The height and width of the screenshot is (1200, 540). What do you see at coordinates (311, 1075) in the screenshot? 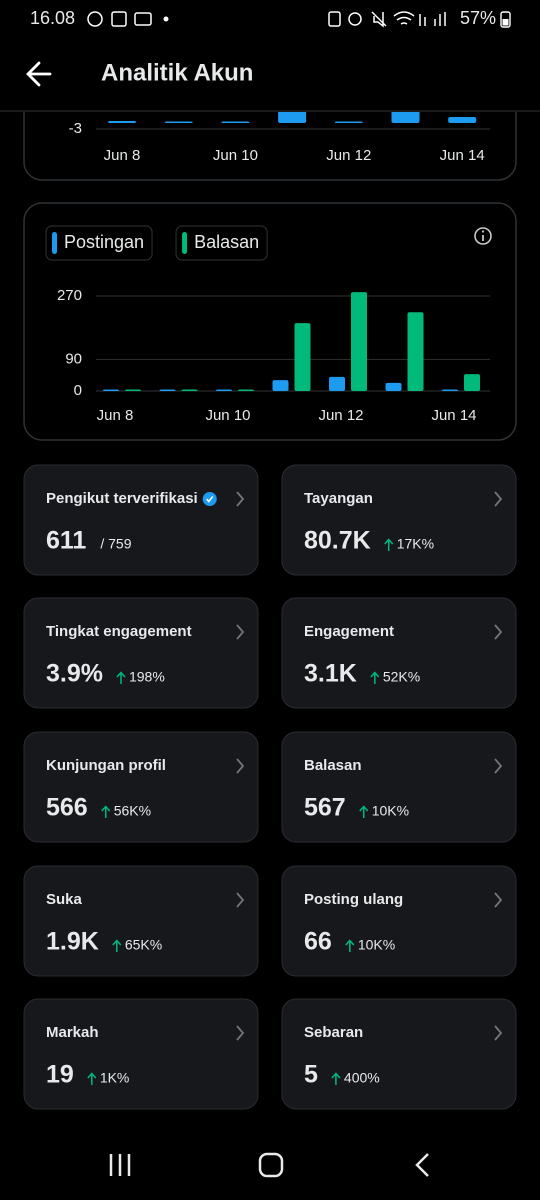
I see `metric-value: 5` at bounding box center [311, 1075].